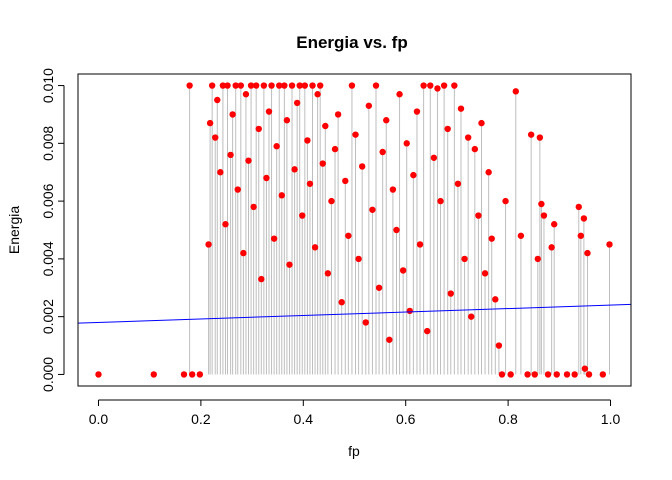 The image size is (672, 480). Describe the element at coordinates (48, 85) in the screenshot. I see `y-tick-label: 0.010` at that location.